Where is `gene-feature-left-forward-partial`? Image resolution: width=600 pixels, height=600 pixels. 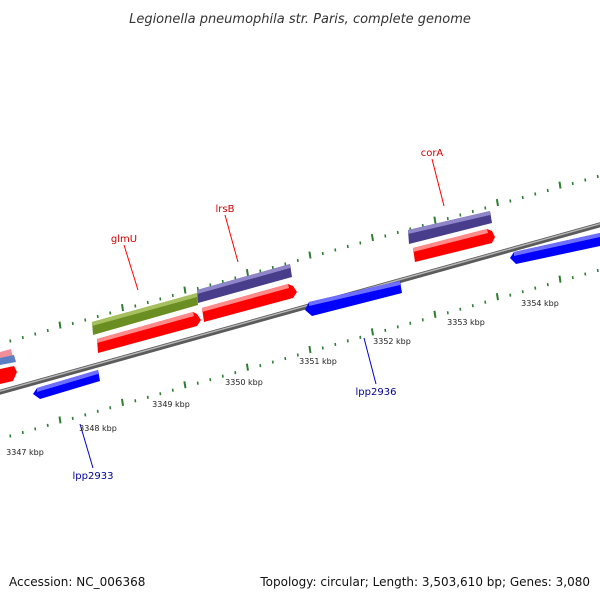 gene-feature-left-forward-partial is located at coordinates (8, 375).